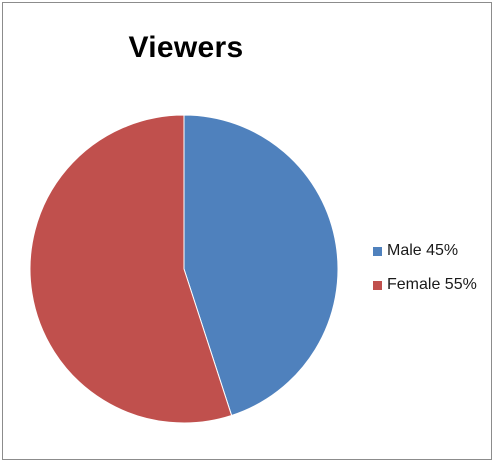 The height and width of the screenshot is (464, 496). I want to click on legend-item-female: Female 55%, so click(425, 285).